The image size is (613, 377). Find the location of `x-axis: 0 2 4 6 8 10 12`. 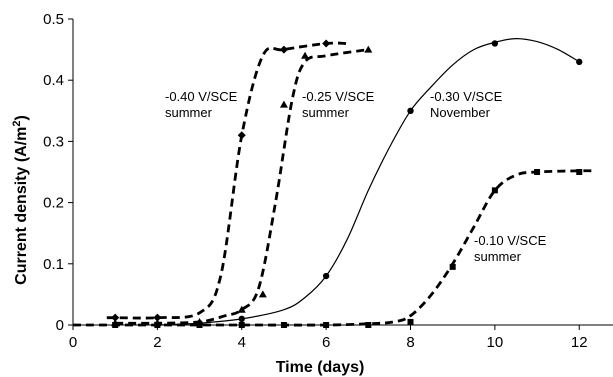

x-axis: 0 2 4 6 8 10 12 is located at coordinates (341, 337).